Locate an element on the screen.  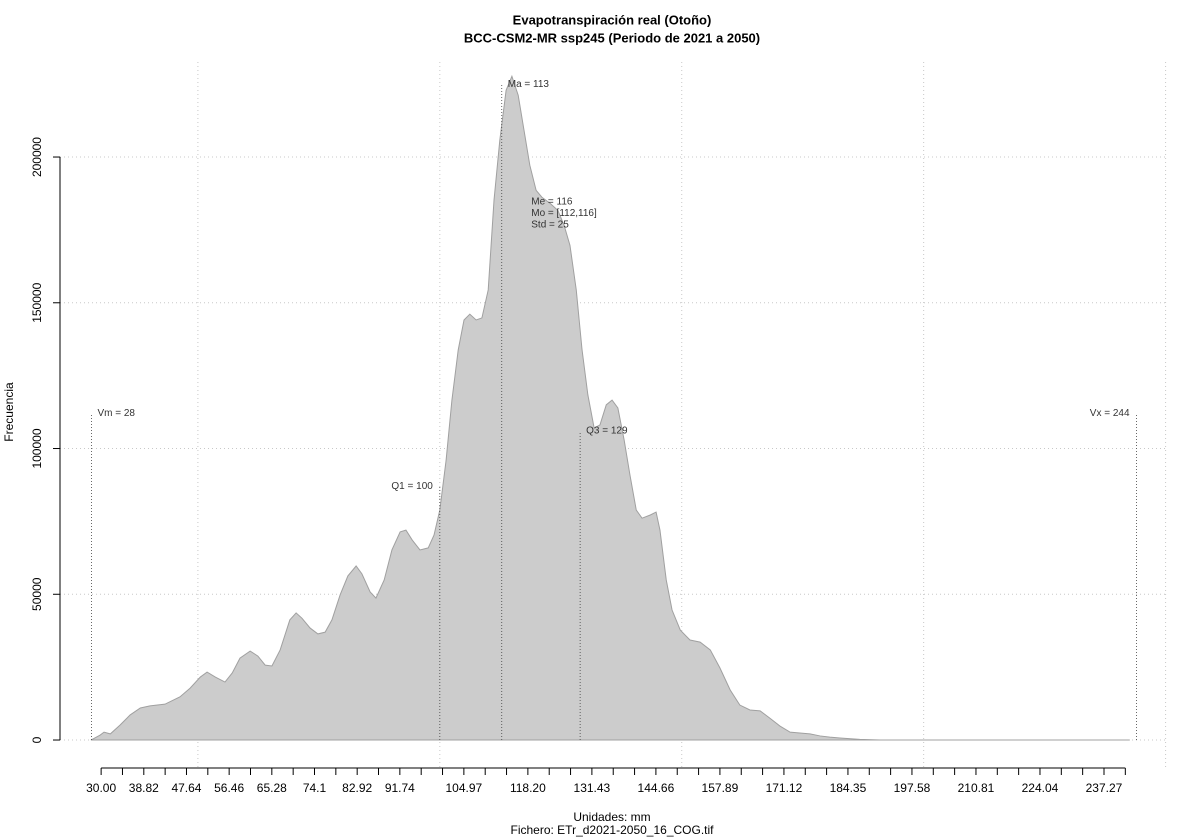
x-tick-label: 237.27 is located at coordinates (1104, 788).